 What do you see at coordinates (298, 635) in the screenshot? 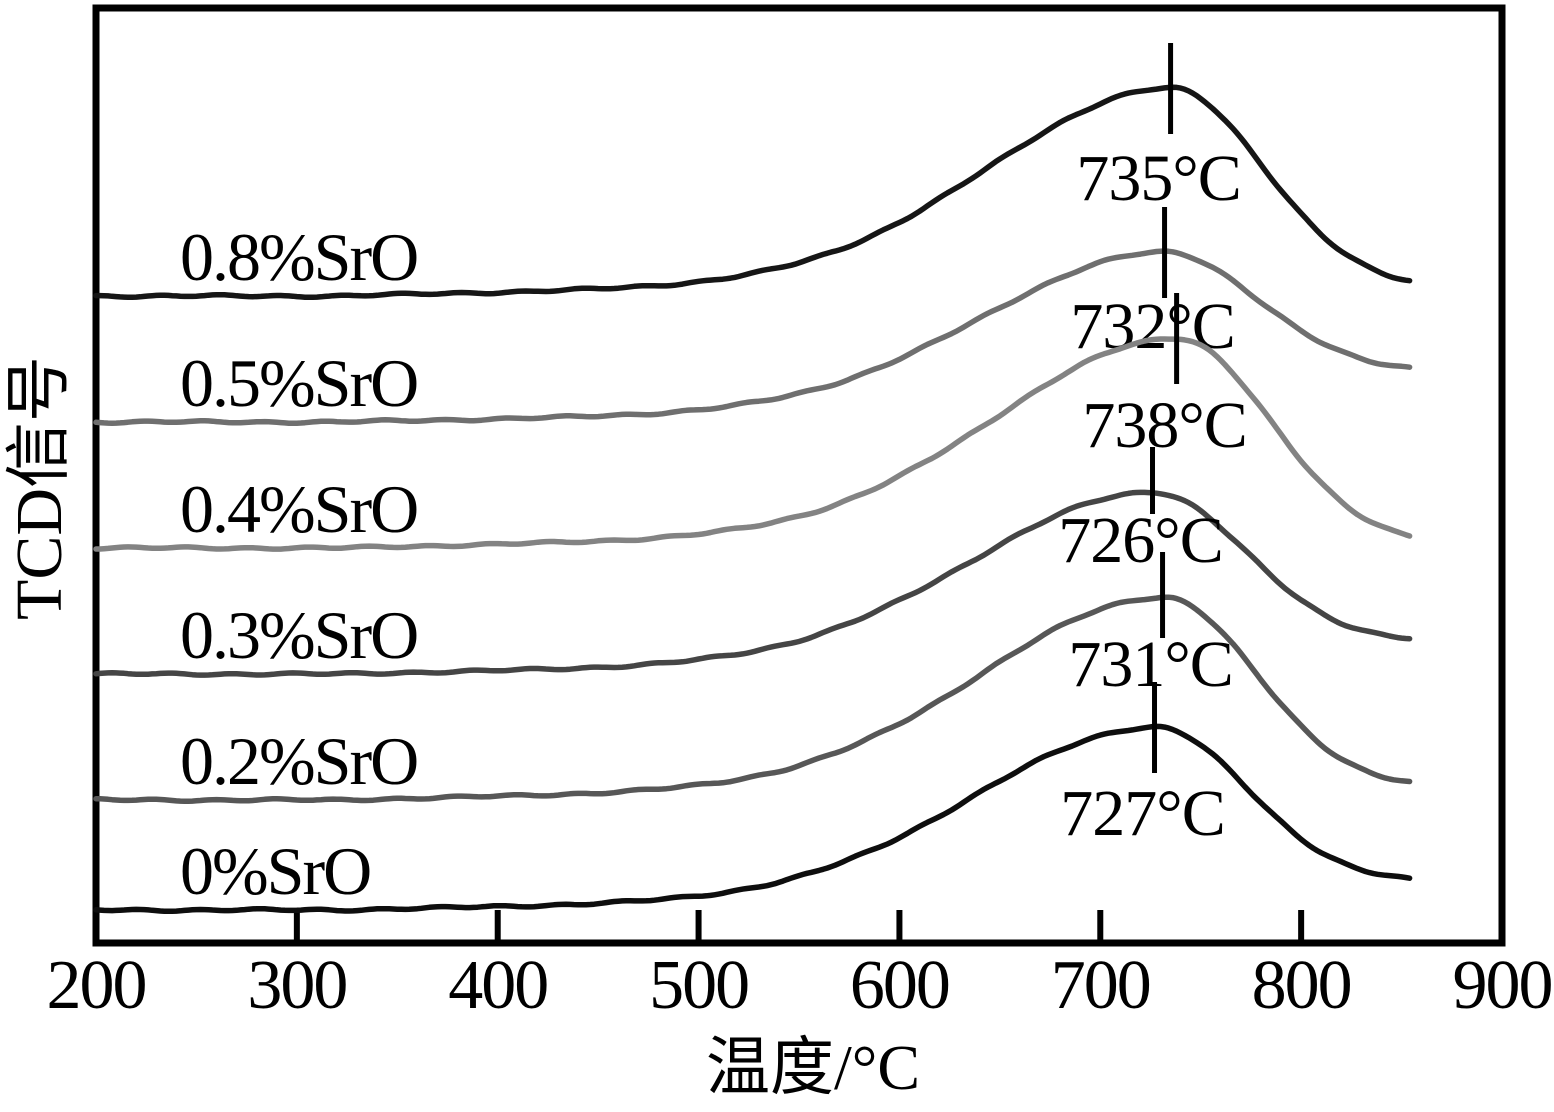
I see `series-label-0.3%SrO: 0.3%SrO` at bounding box center [298, 635].